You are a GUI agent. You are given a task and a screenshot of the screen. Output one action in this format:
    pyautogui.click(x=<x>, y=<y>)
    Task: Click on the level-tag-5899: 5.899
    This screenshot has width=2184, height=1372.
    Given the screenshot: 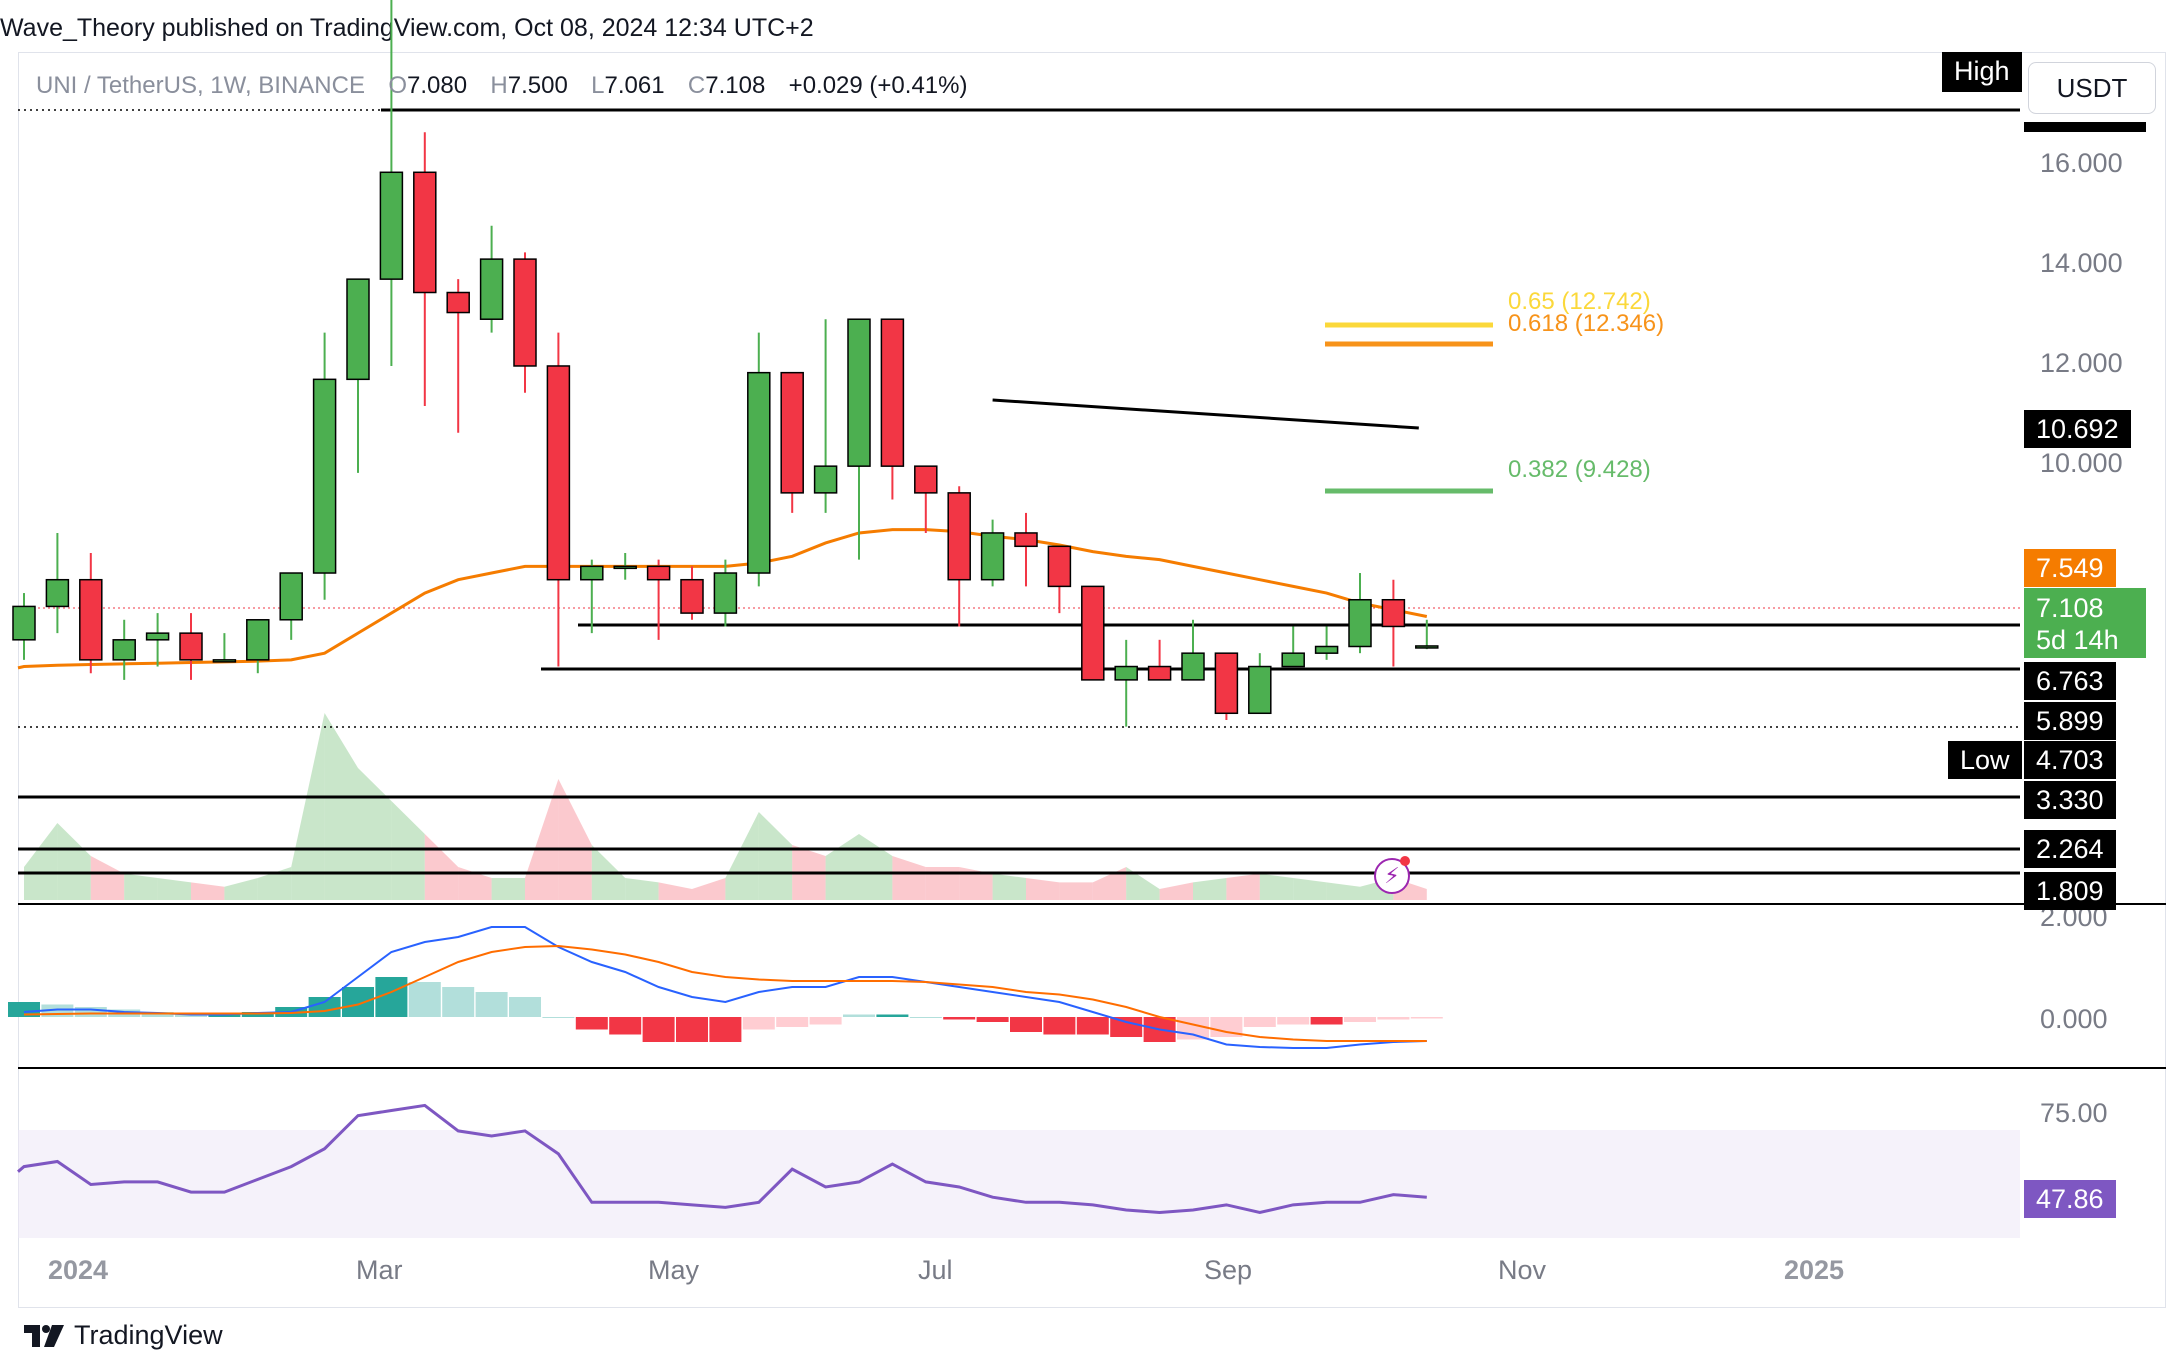 What is the action you would take?
    pyautogui.click(x=2070, y=721)
    